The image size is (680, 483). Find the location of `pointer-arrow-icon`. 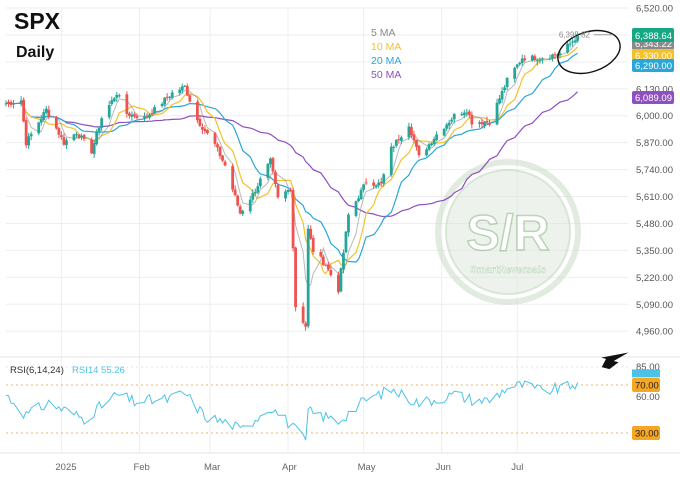

pointer-arrow-icon is located at coordinates (615, 361).